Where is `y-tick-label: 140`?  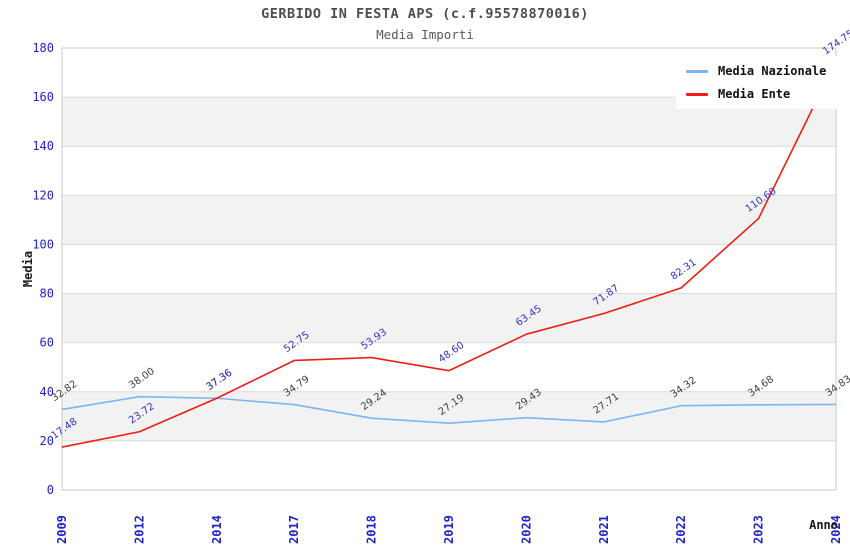
y-tick-label: 140 is located at coordinates (43, 146).